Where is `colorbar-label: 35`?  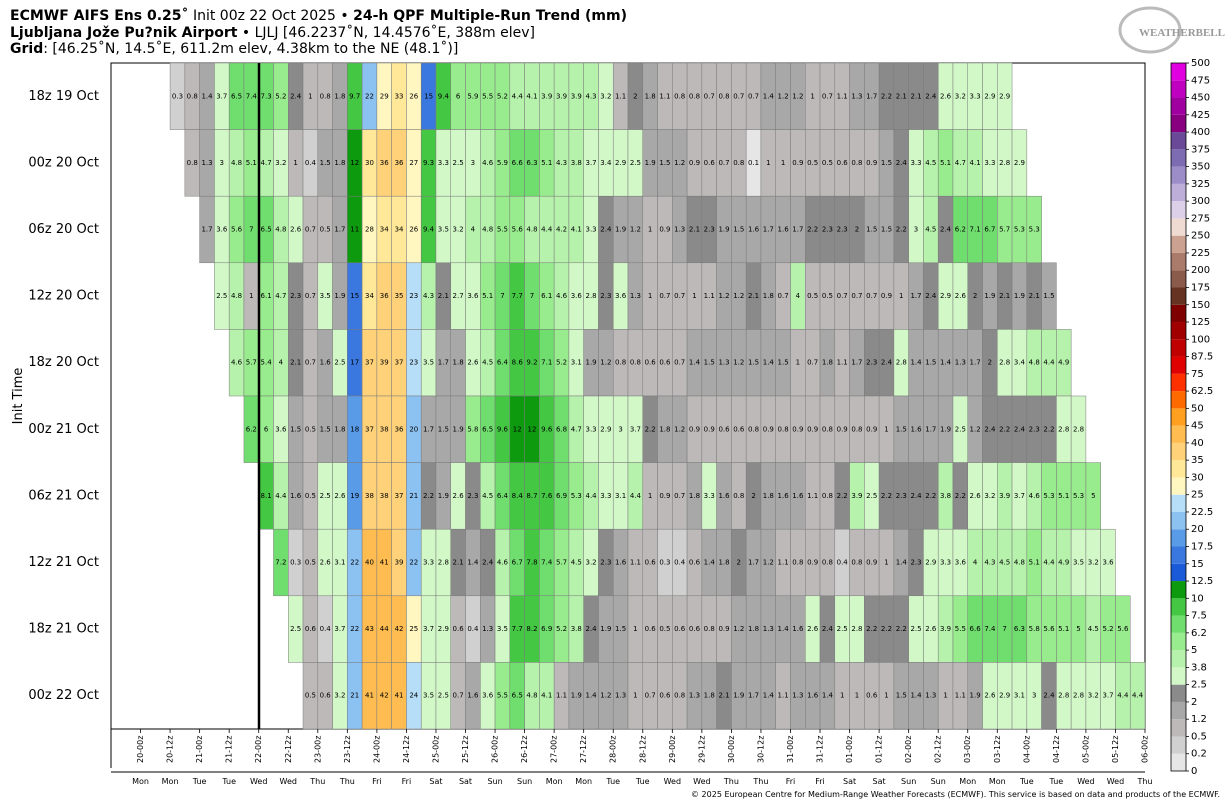 colorbar-label: 35 is located at coordinates (1197, 460).